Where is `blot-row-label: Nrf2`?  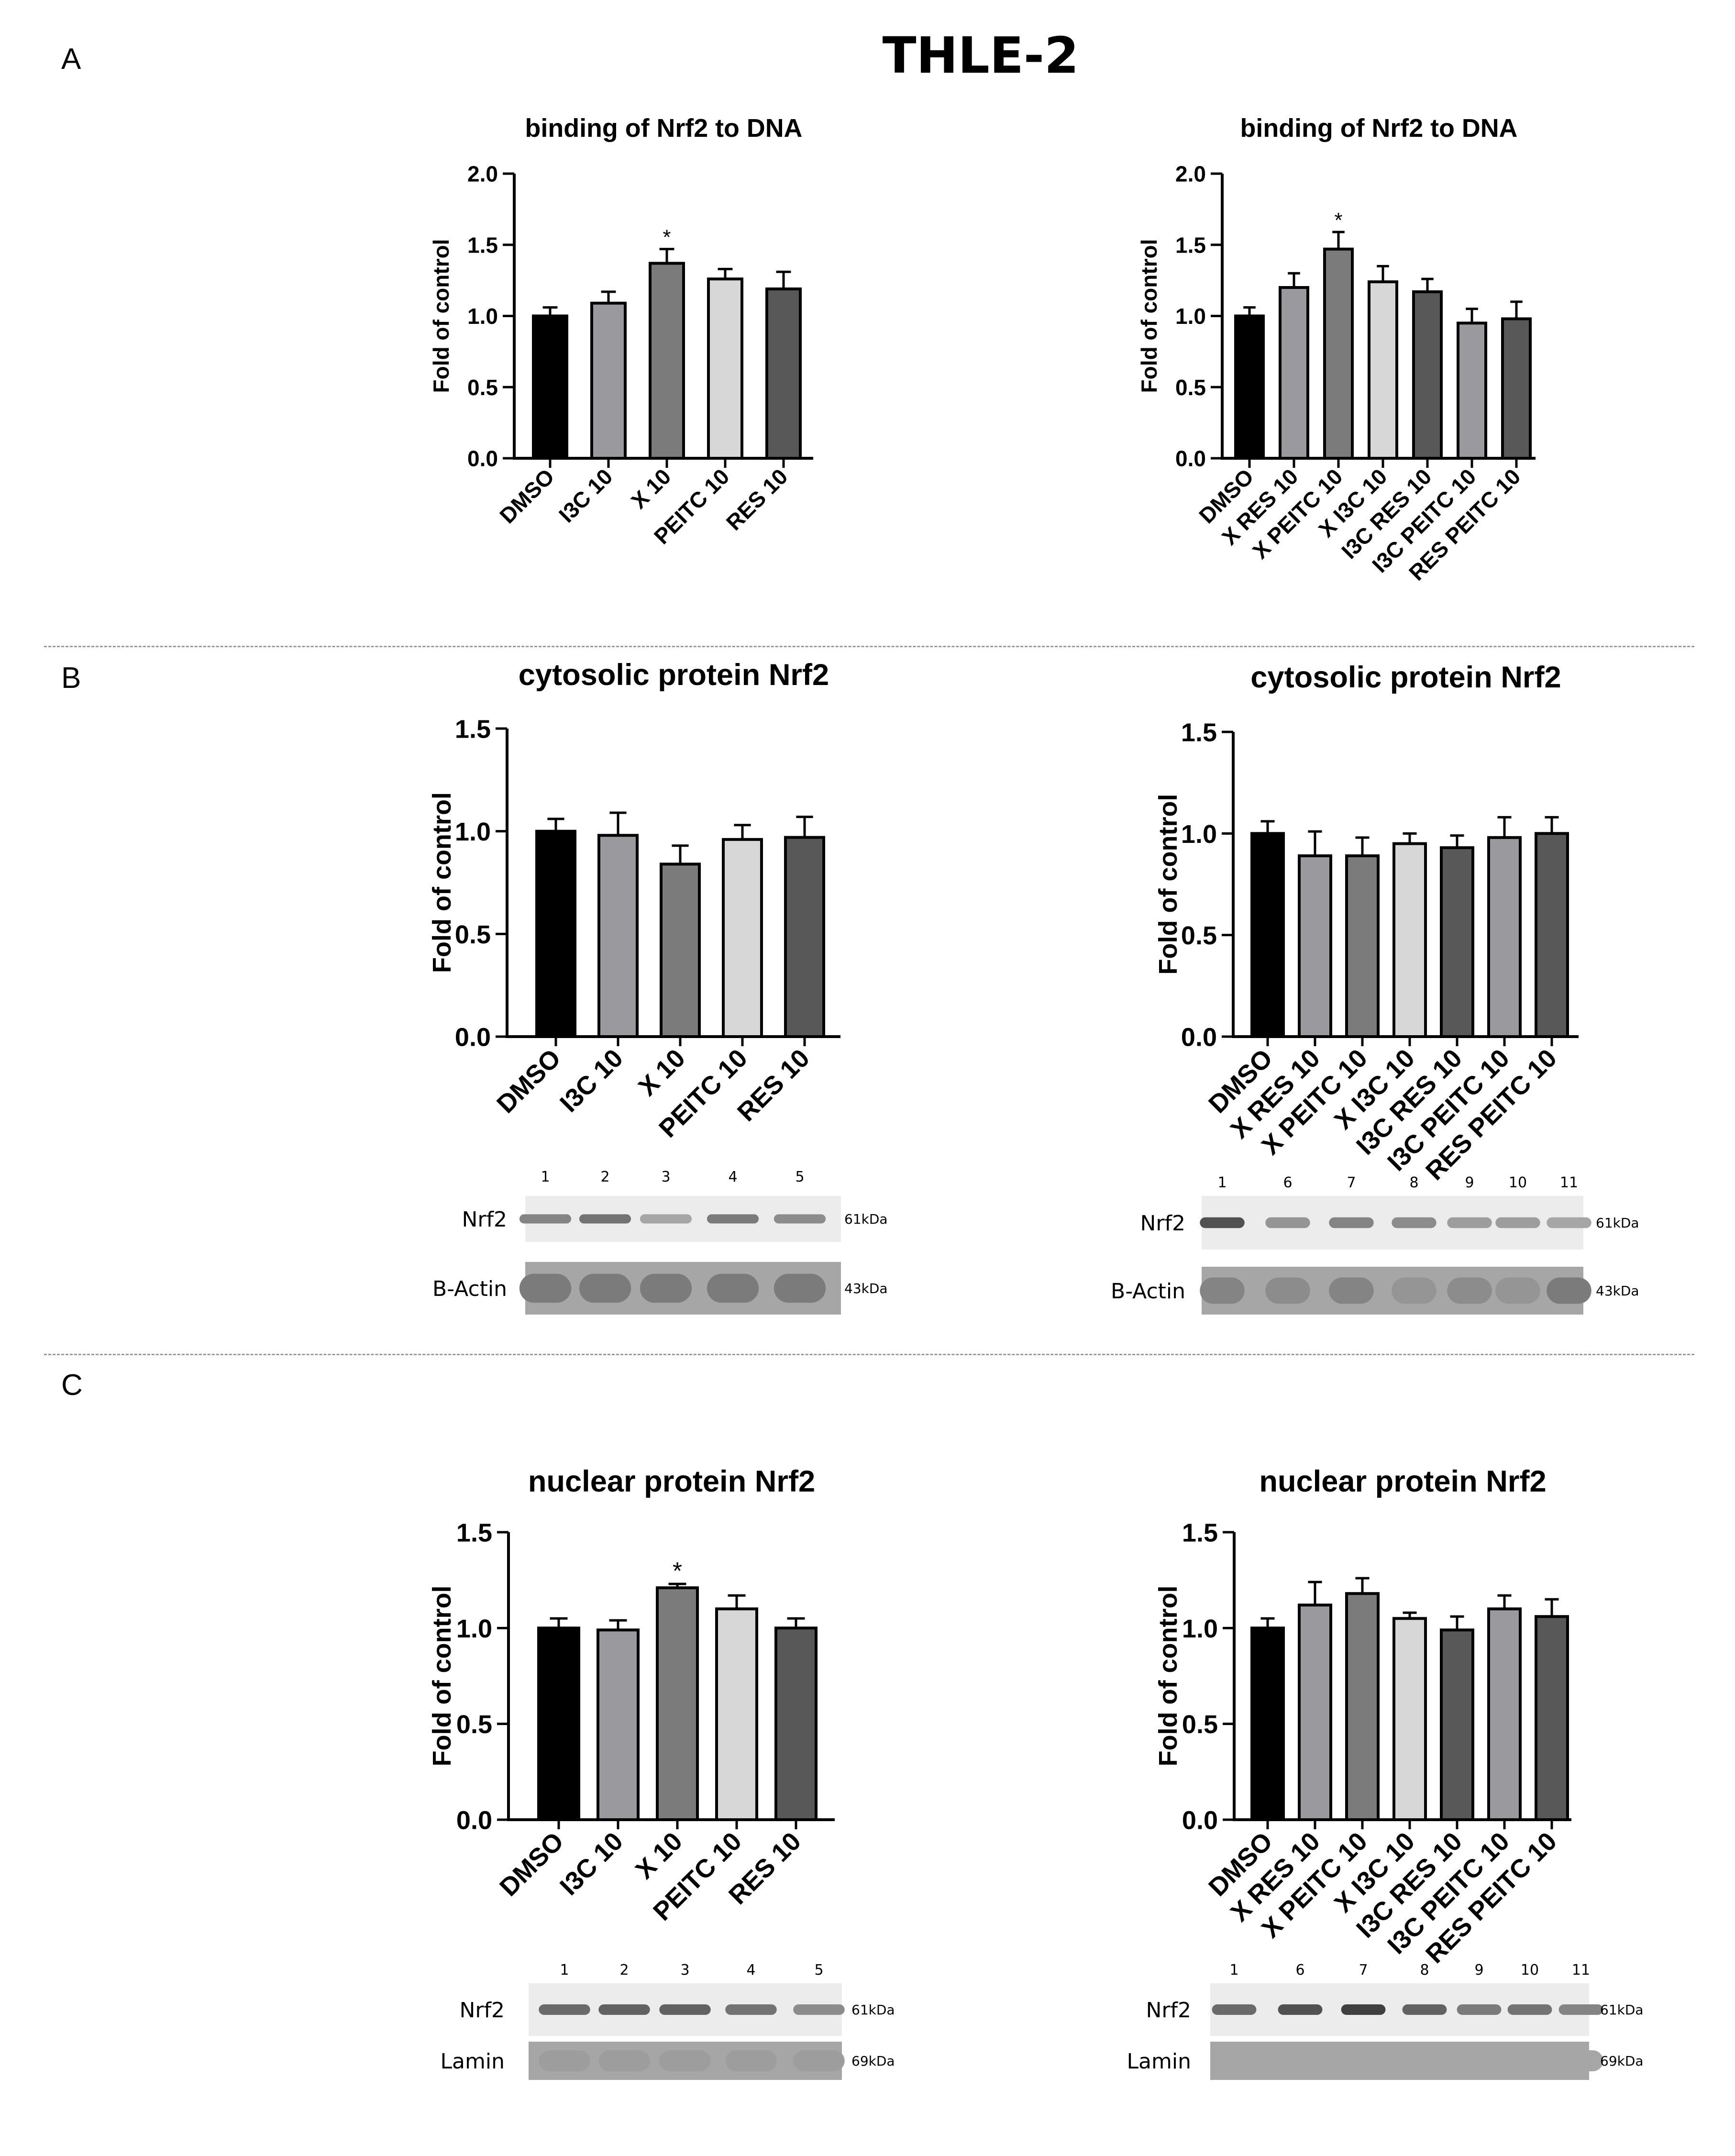 blot-row-label: Nrf2 is located at coordinates (1163, 1224).